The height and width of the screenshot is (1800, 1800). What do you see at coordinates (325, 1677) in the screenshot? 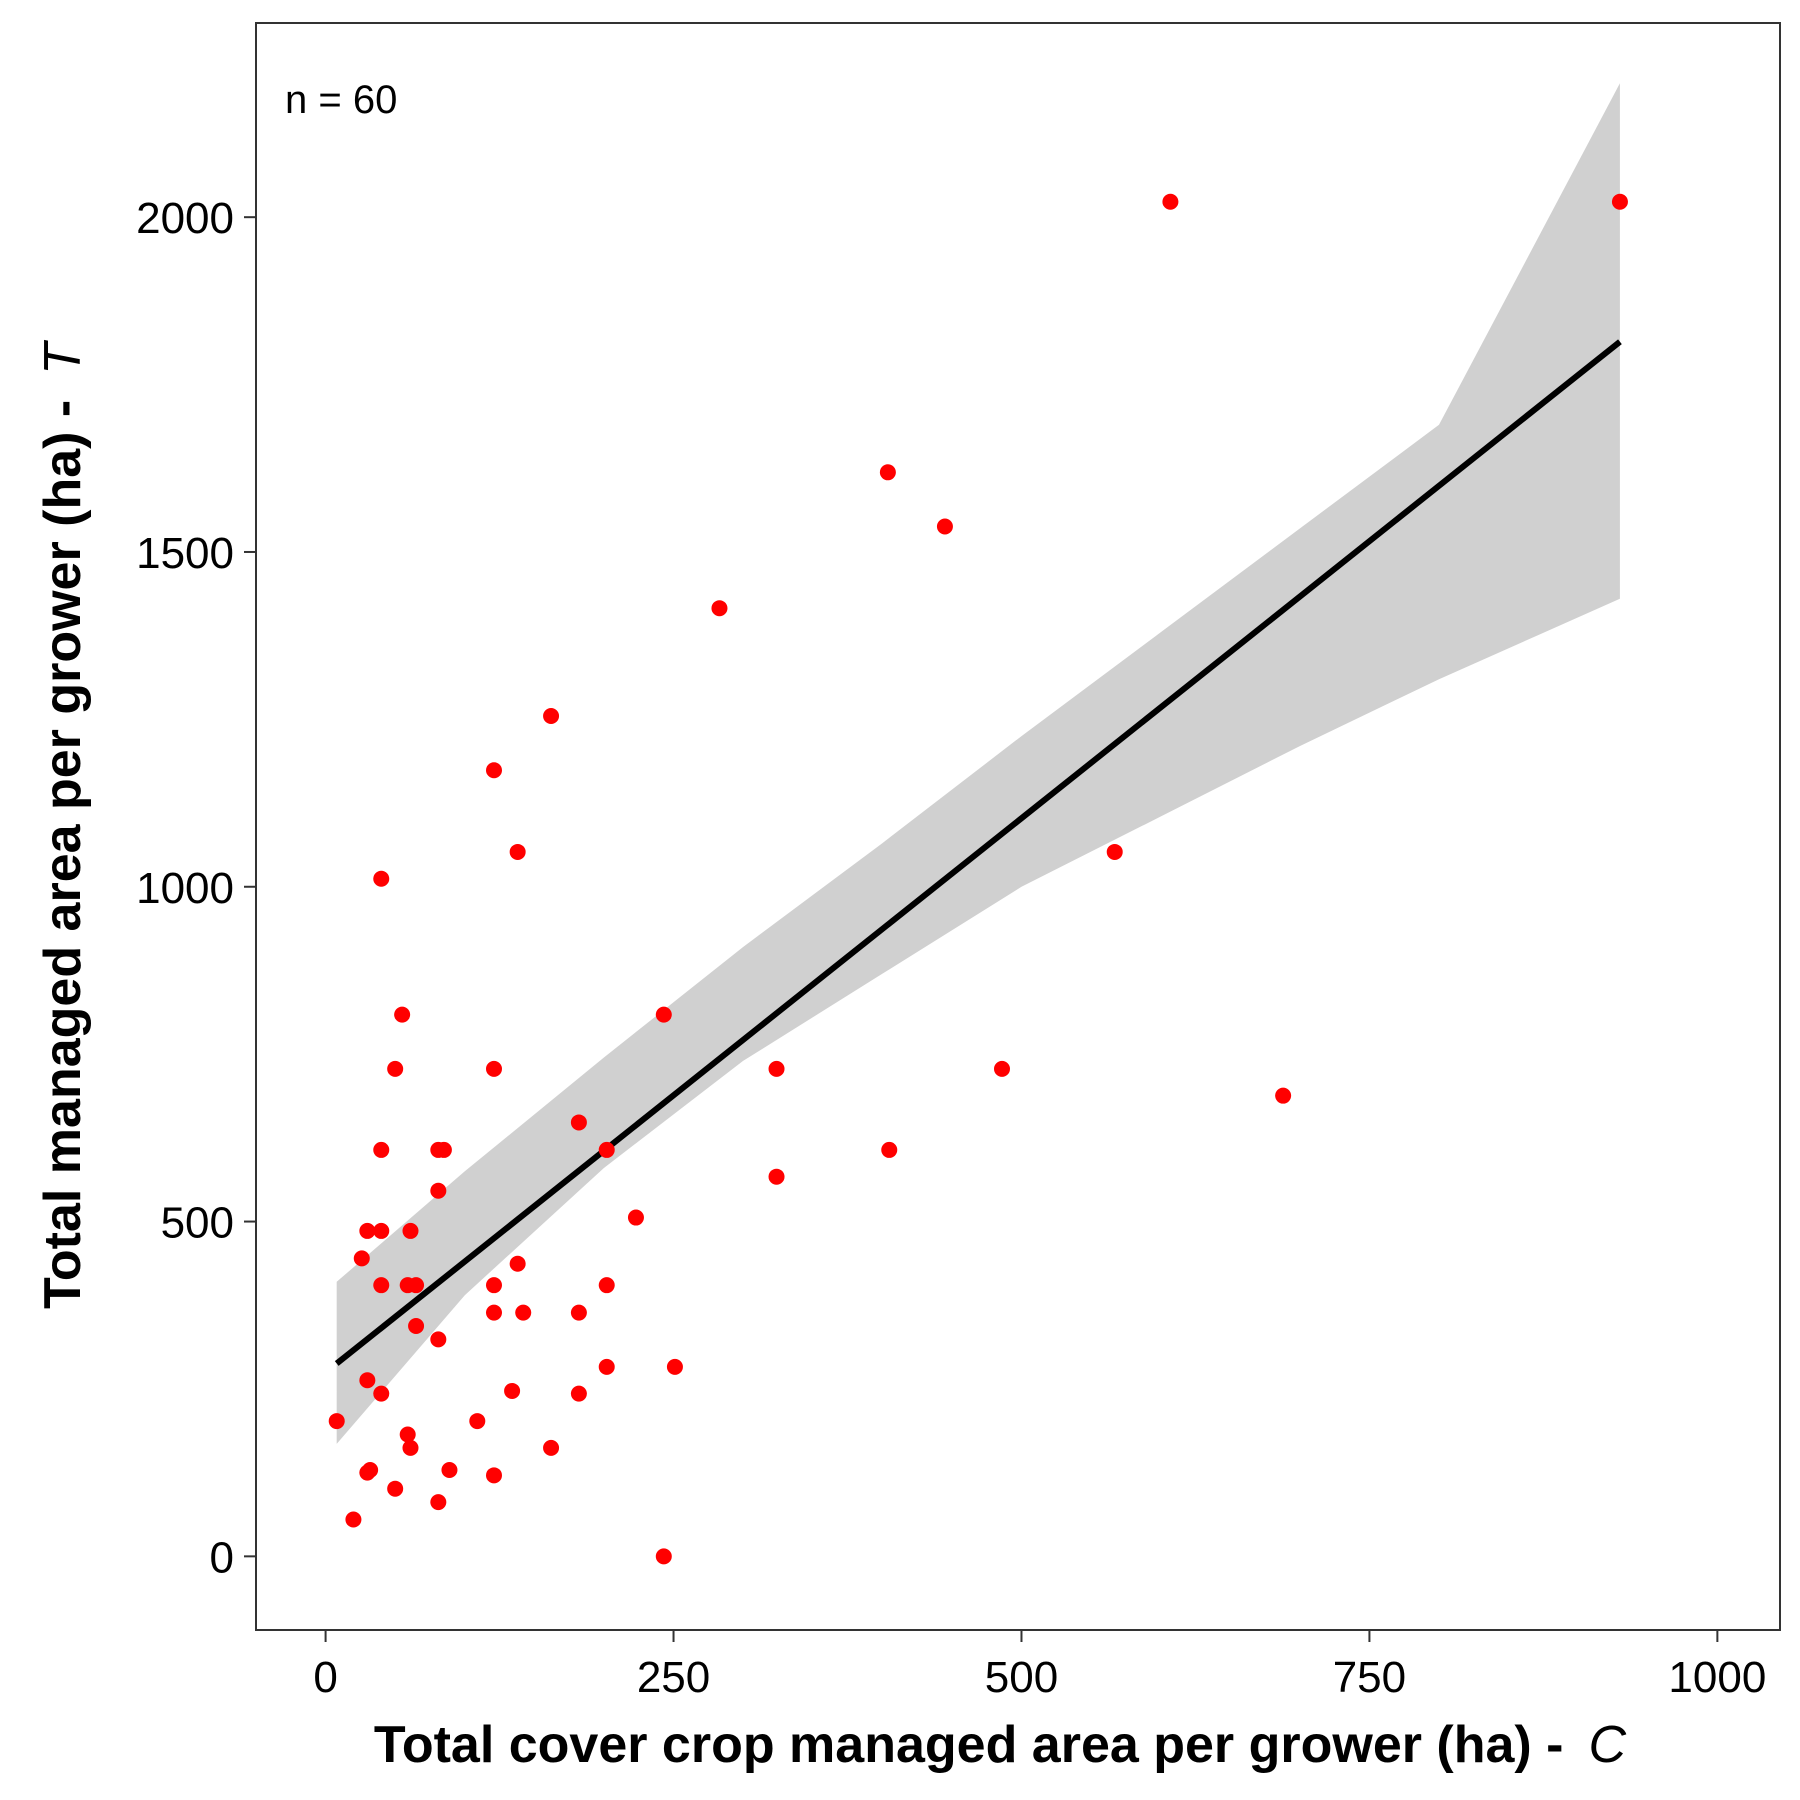
I see `x-tick-label: 0` at bounding box center [325, 1677].